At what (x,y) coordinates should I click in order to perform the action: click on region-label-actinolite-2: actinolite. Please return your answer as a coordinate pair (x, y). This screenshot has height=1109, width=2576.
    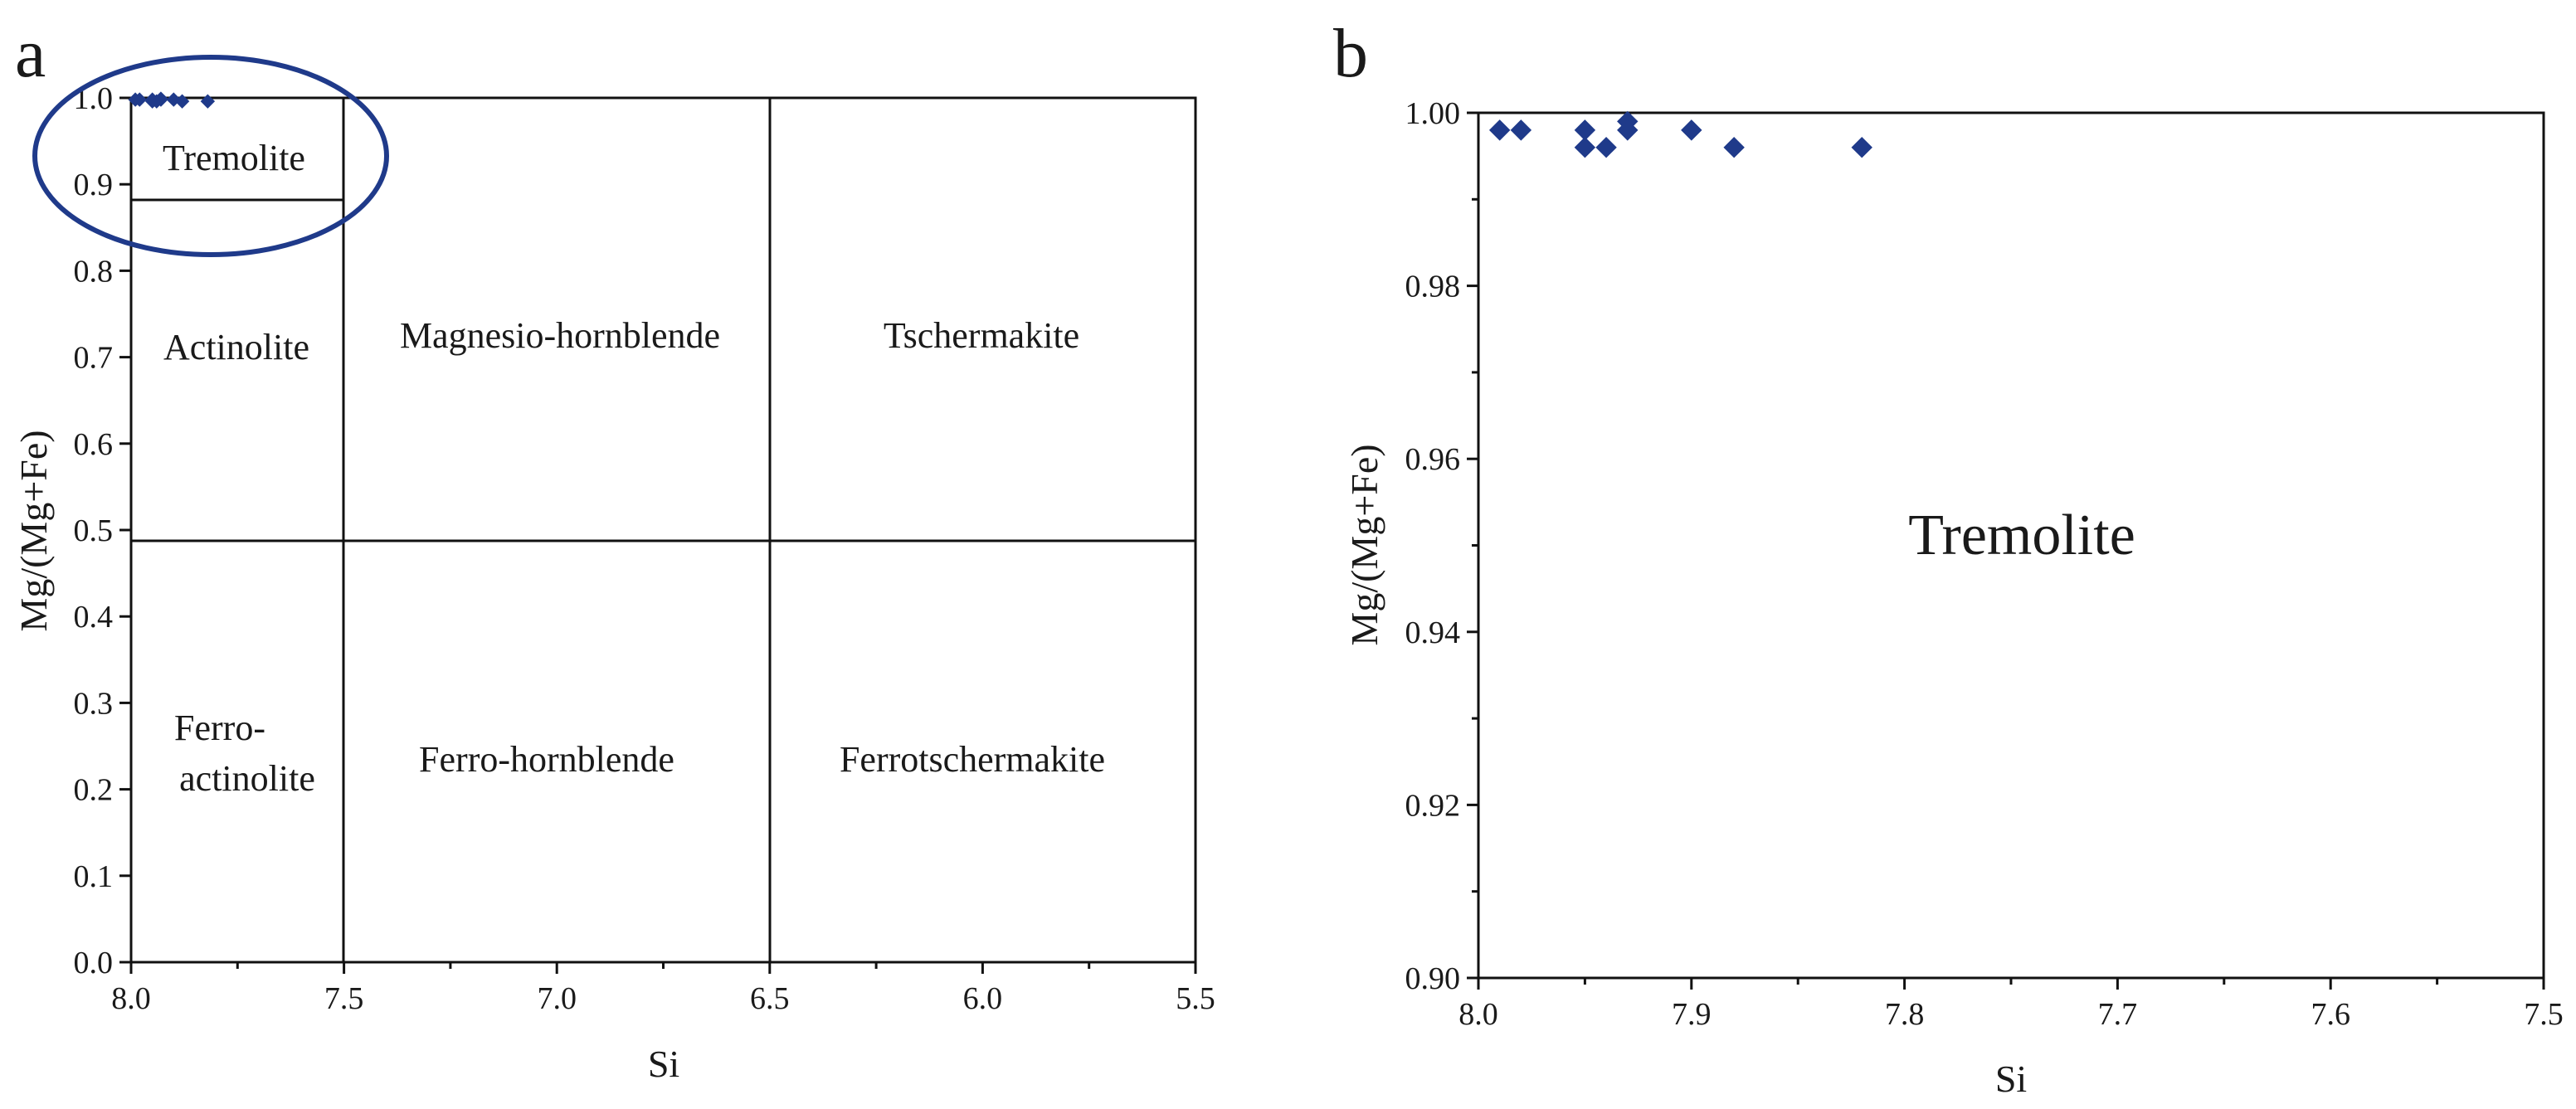
    Looking at the image, I should click on (247, 779).